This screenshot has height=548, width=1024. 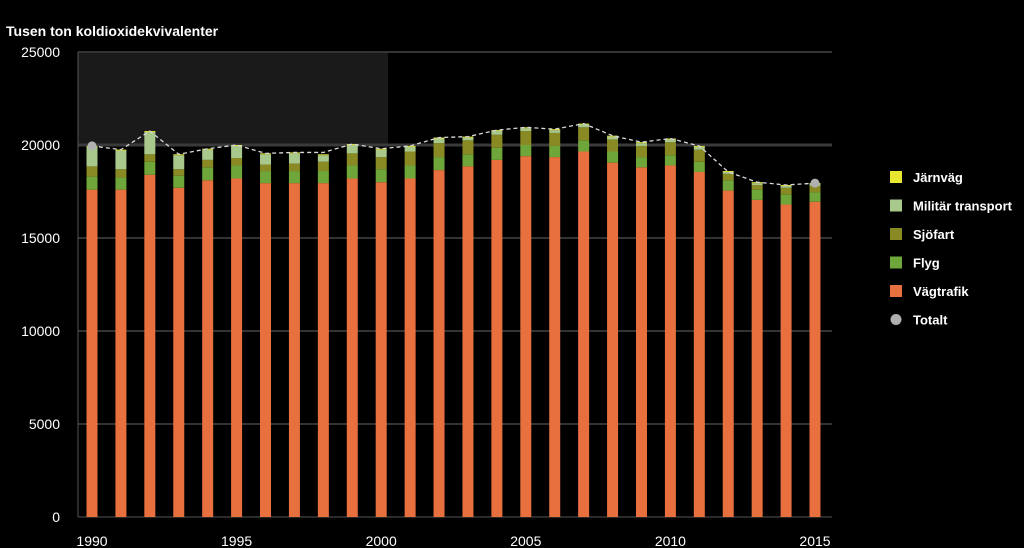 What do you see at coordinates (40, 145) in the screenshot?
I see `y-tick-label: 20000` at bounding box center [40, 145].